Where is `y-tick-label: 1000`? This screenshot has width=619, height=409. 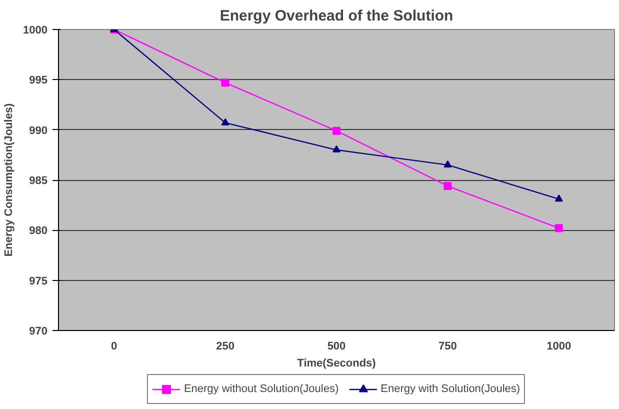
y-tick-label: 1000 is located at coordinates (35, 30).